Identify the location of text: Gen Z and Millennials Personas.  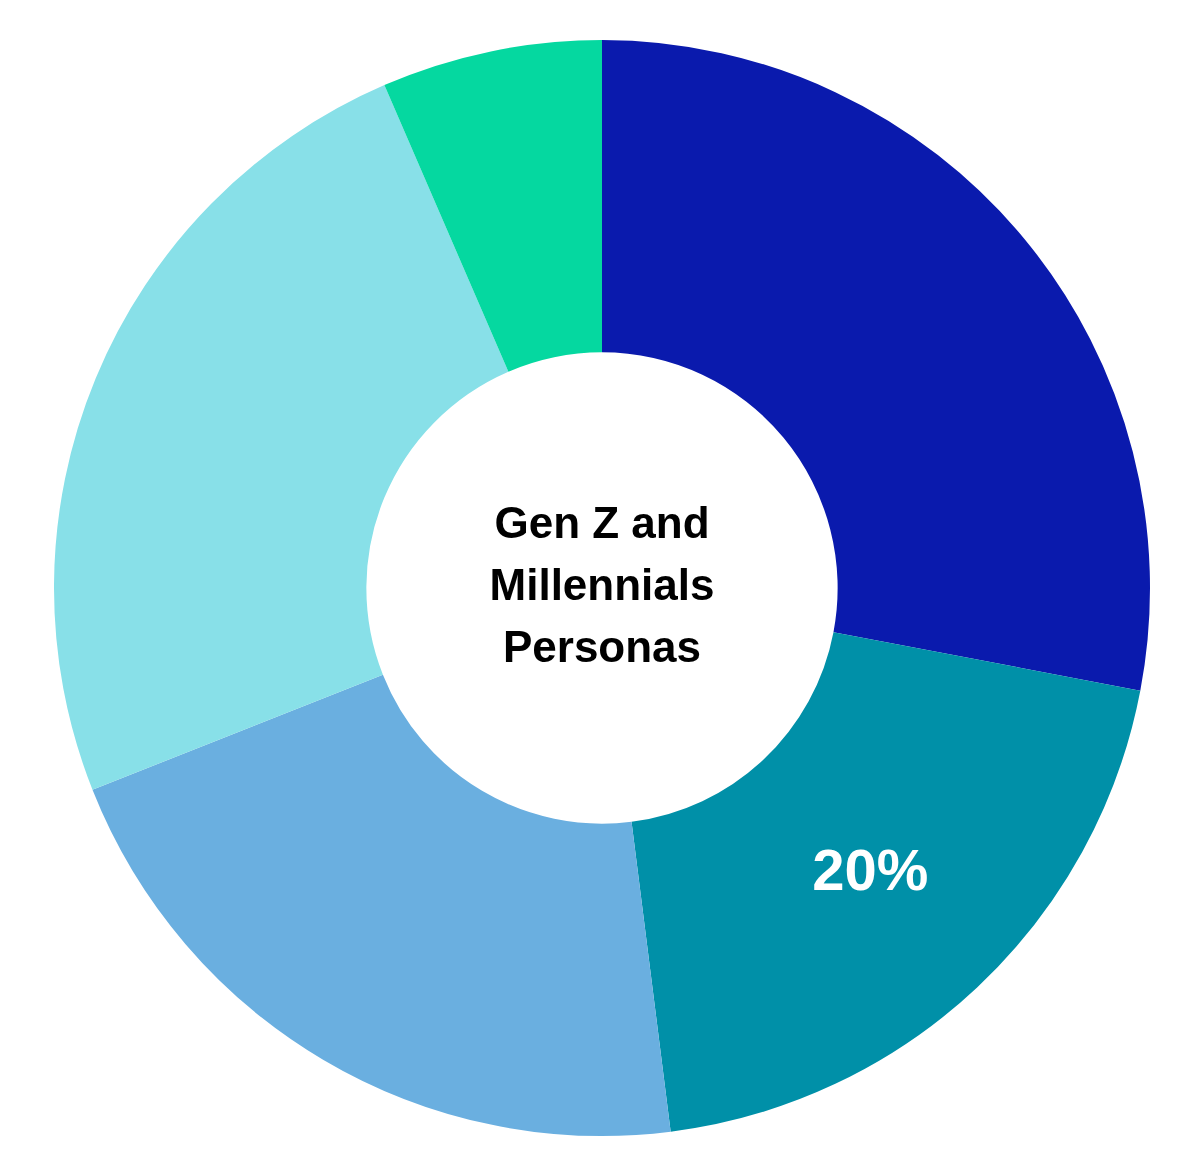
(602, 585).